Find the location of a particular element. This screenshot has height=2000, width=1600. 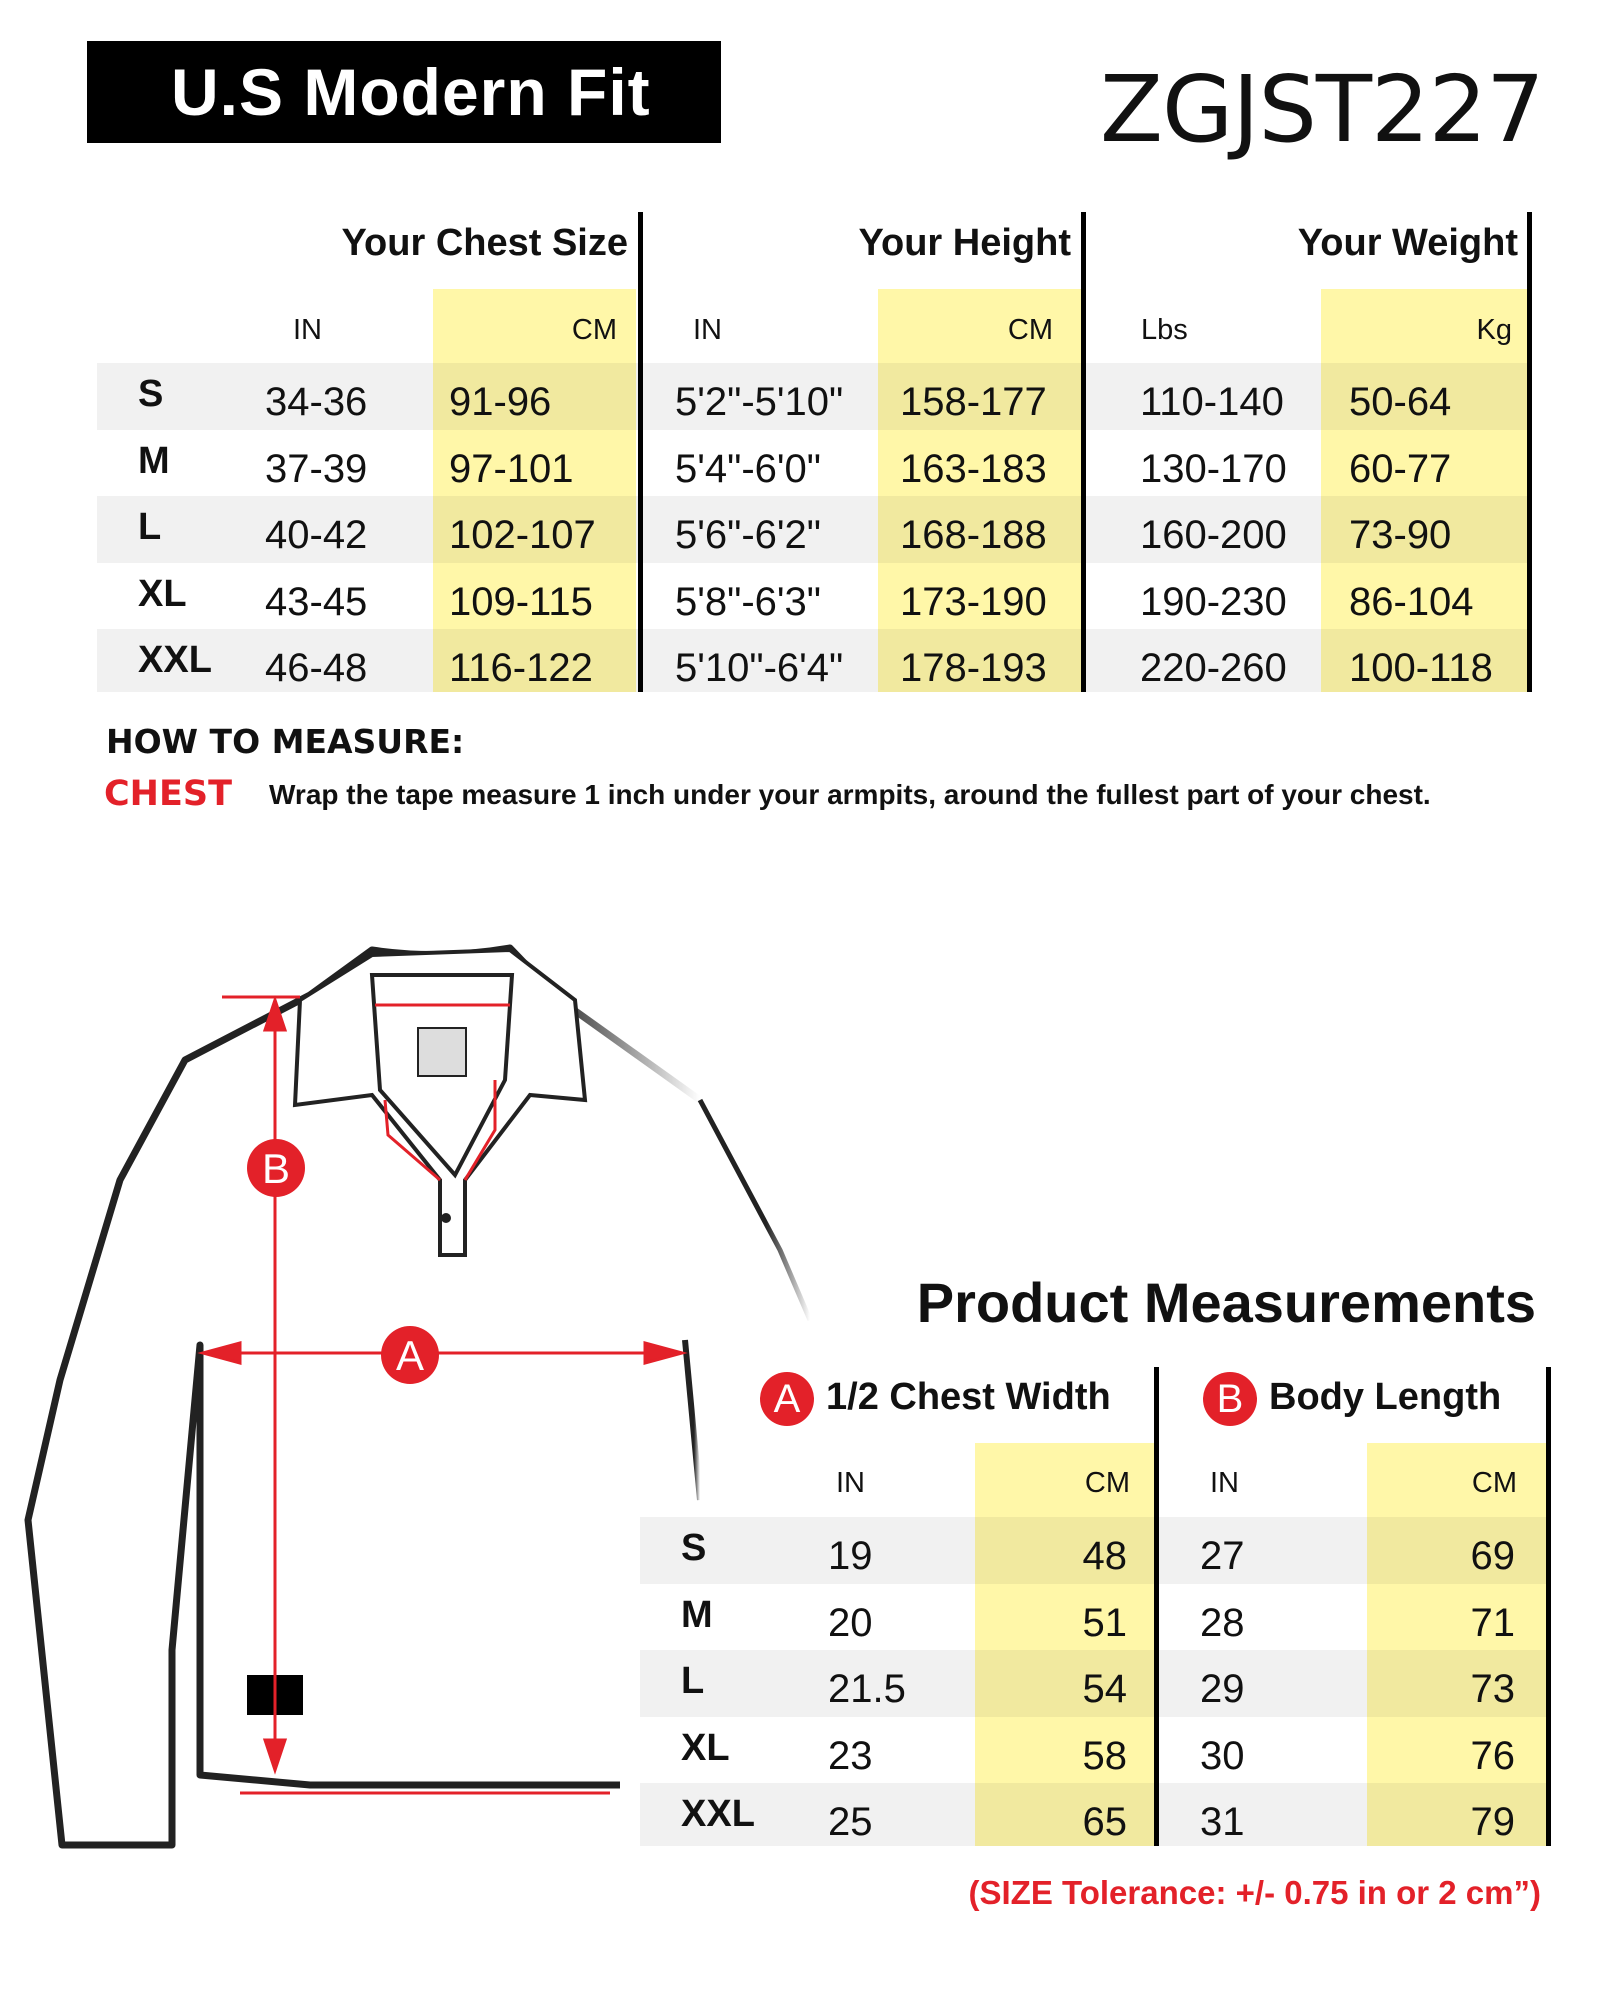

button is located at coordinates (446, 1218).